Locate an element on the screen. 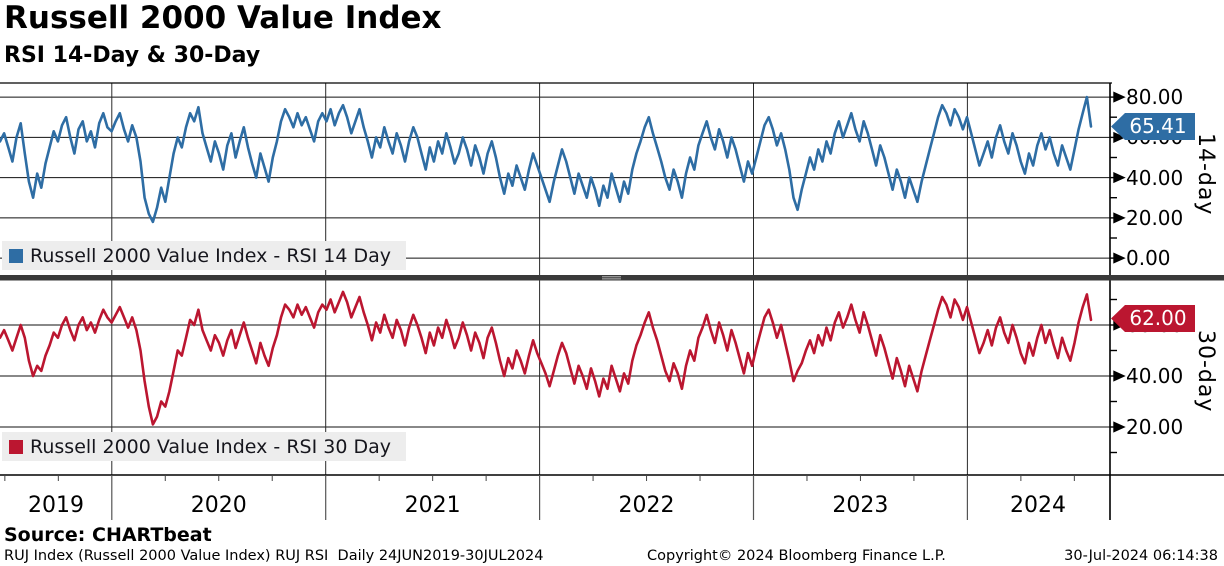  ytick-arrows-14day is located at coordinates (1118, 177).